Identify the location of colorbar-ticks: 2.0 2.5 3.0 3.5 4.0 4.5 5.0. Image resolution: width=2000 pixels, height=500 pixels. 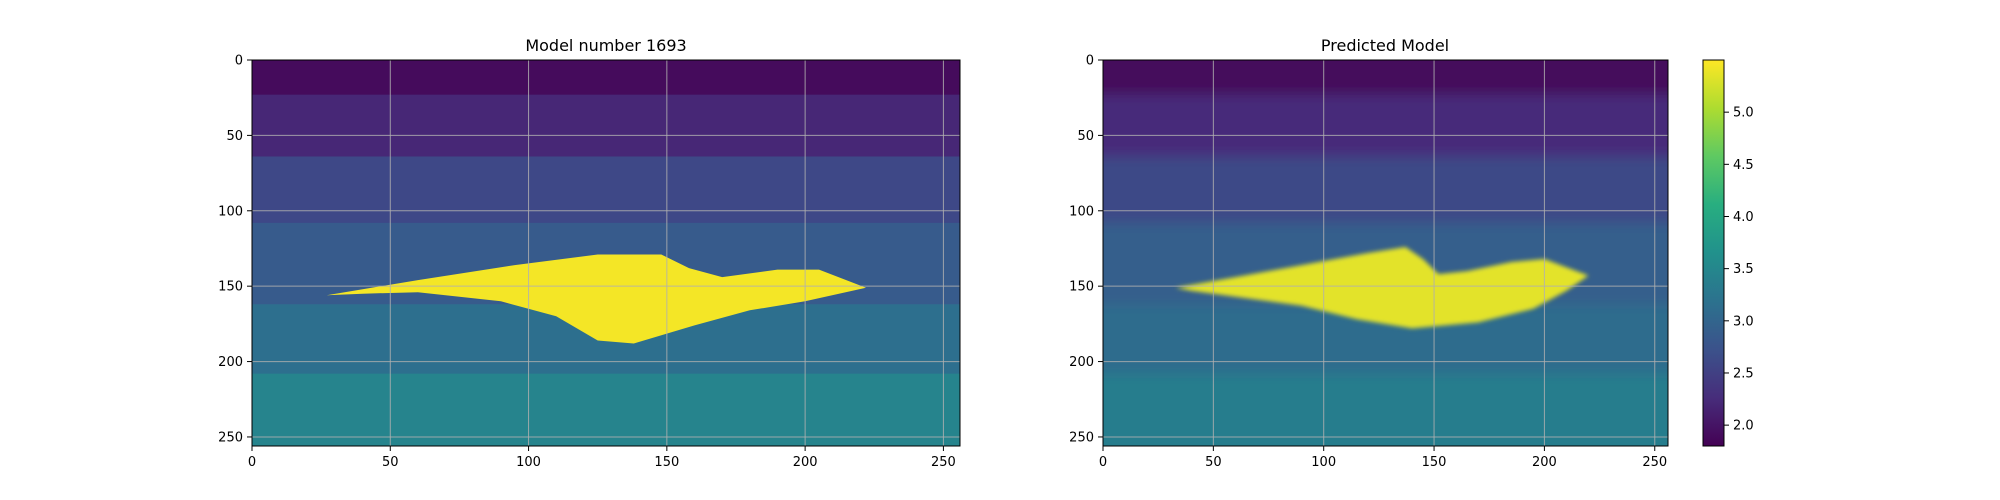
(1739, 270).